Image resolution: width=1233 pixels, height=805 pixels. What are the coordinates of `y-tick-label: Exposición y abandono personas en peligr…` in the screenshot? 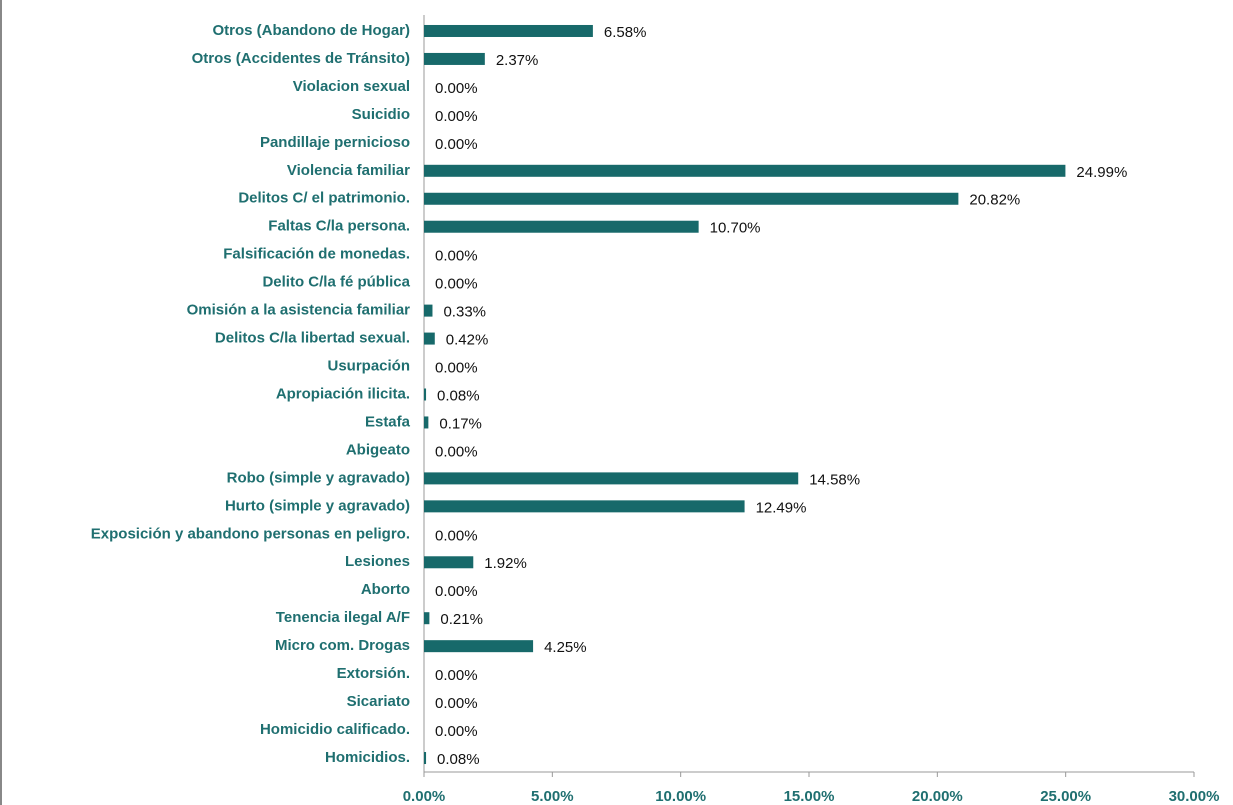 It's located at (250, 533).